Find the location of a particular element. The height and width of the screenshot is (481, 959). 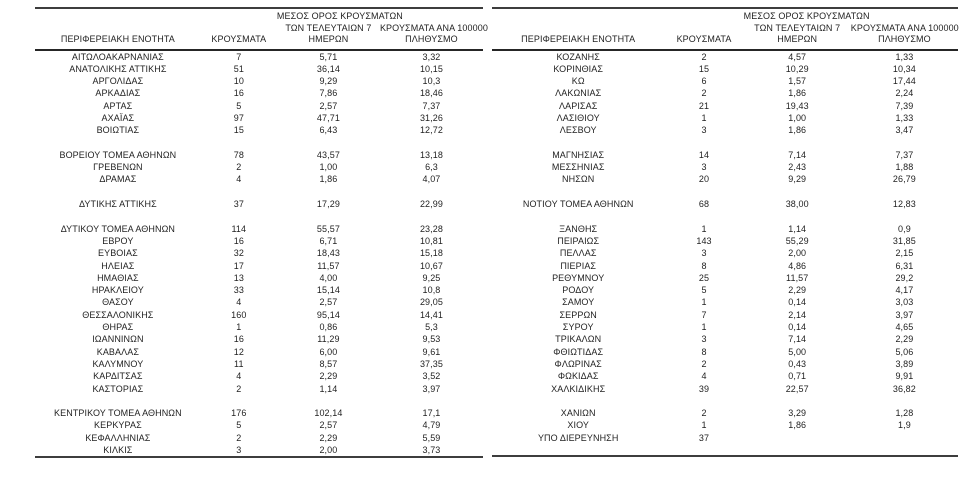

table-row: ΠΕΙΡΑΙΩΣ 143 55,29 31,85 is located at coordinates (725, 241).